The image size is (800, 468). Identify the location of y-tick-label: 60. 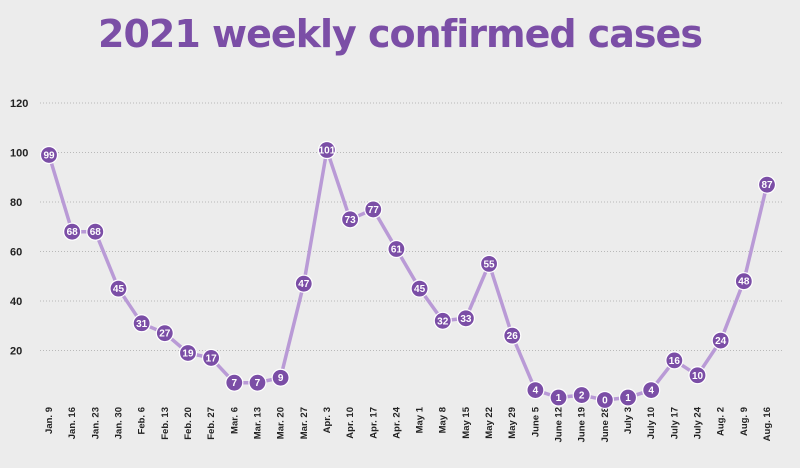
(16, 253).